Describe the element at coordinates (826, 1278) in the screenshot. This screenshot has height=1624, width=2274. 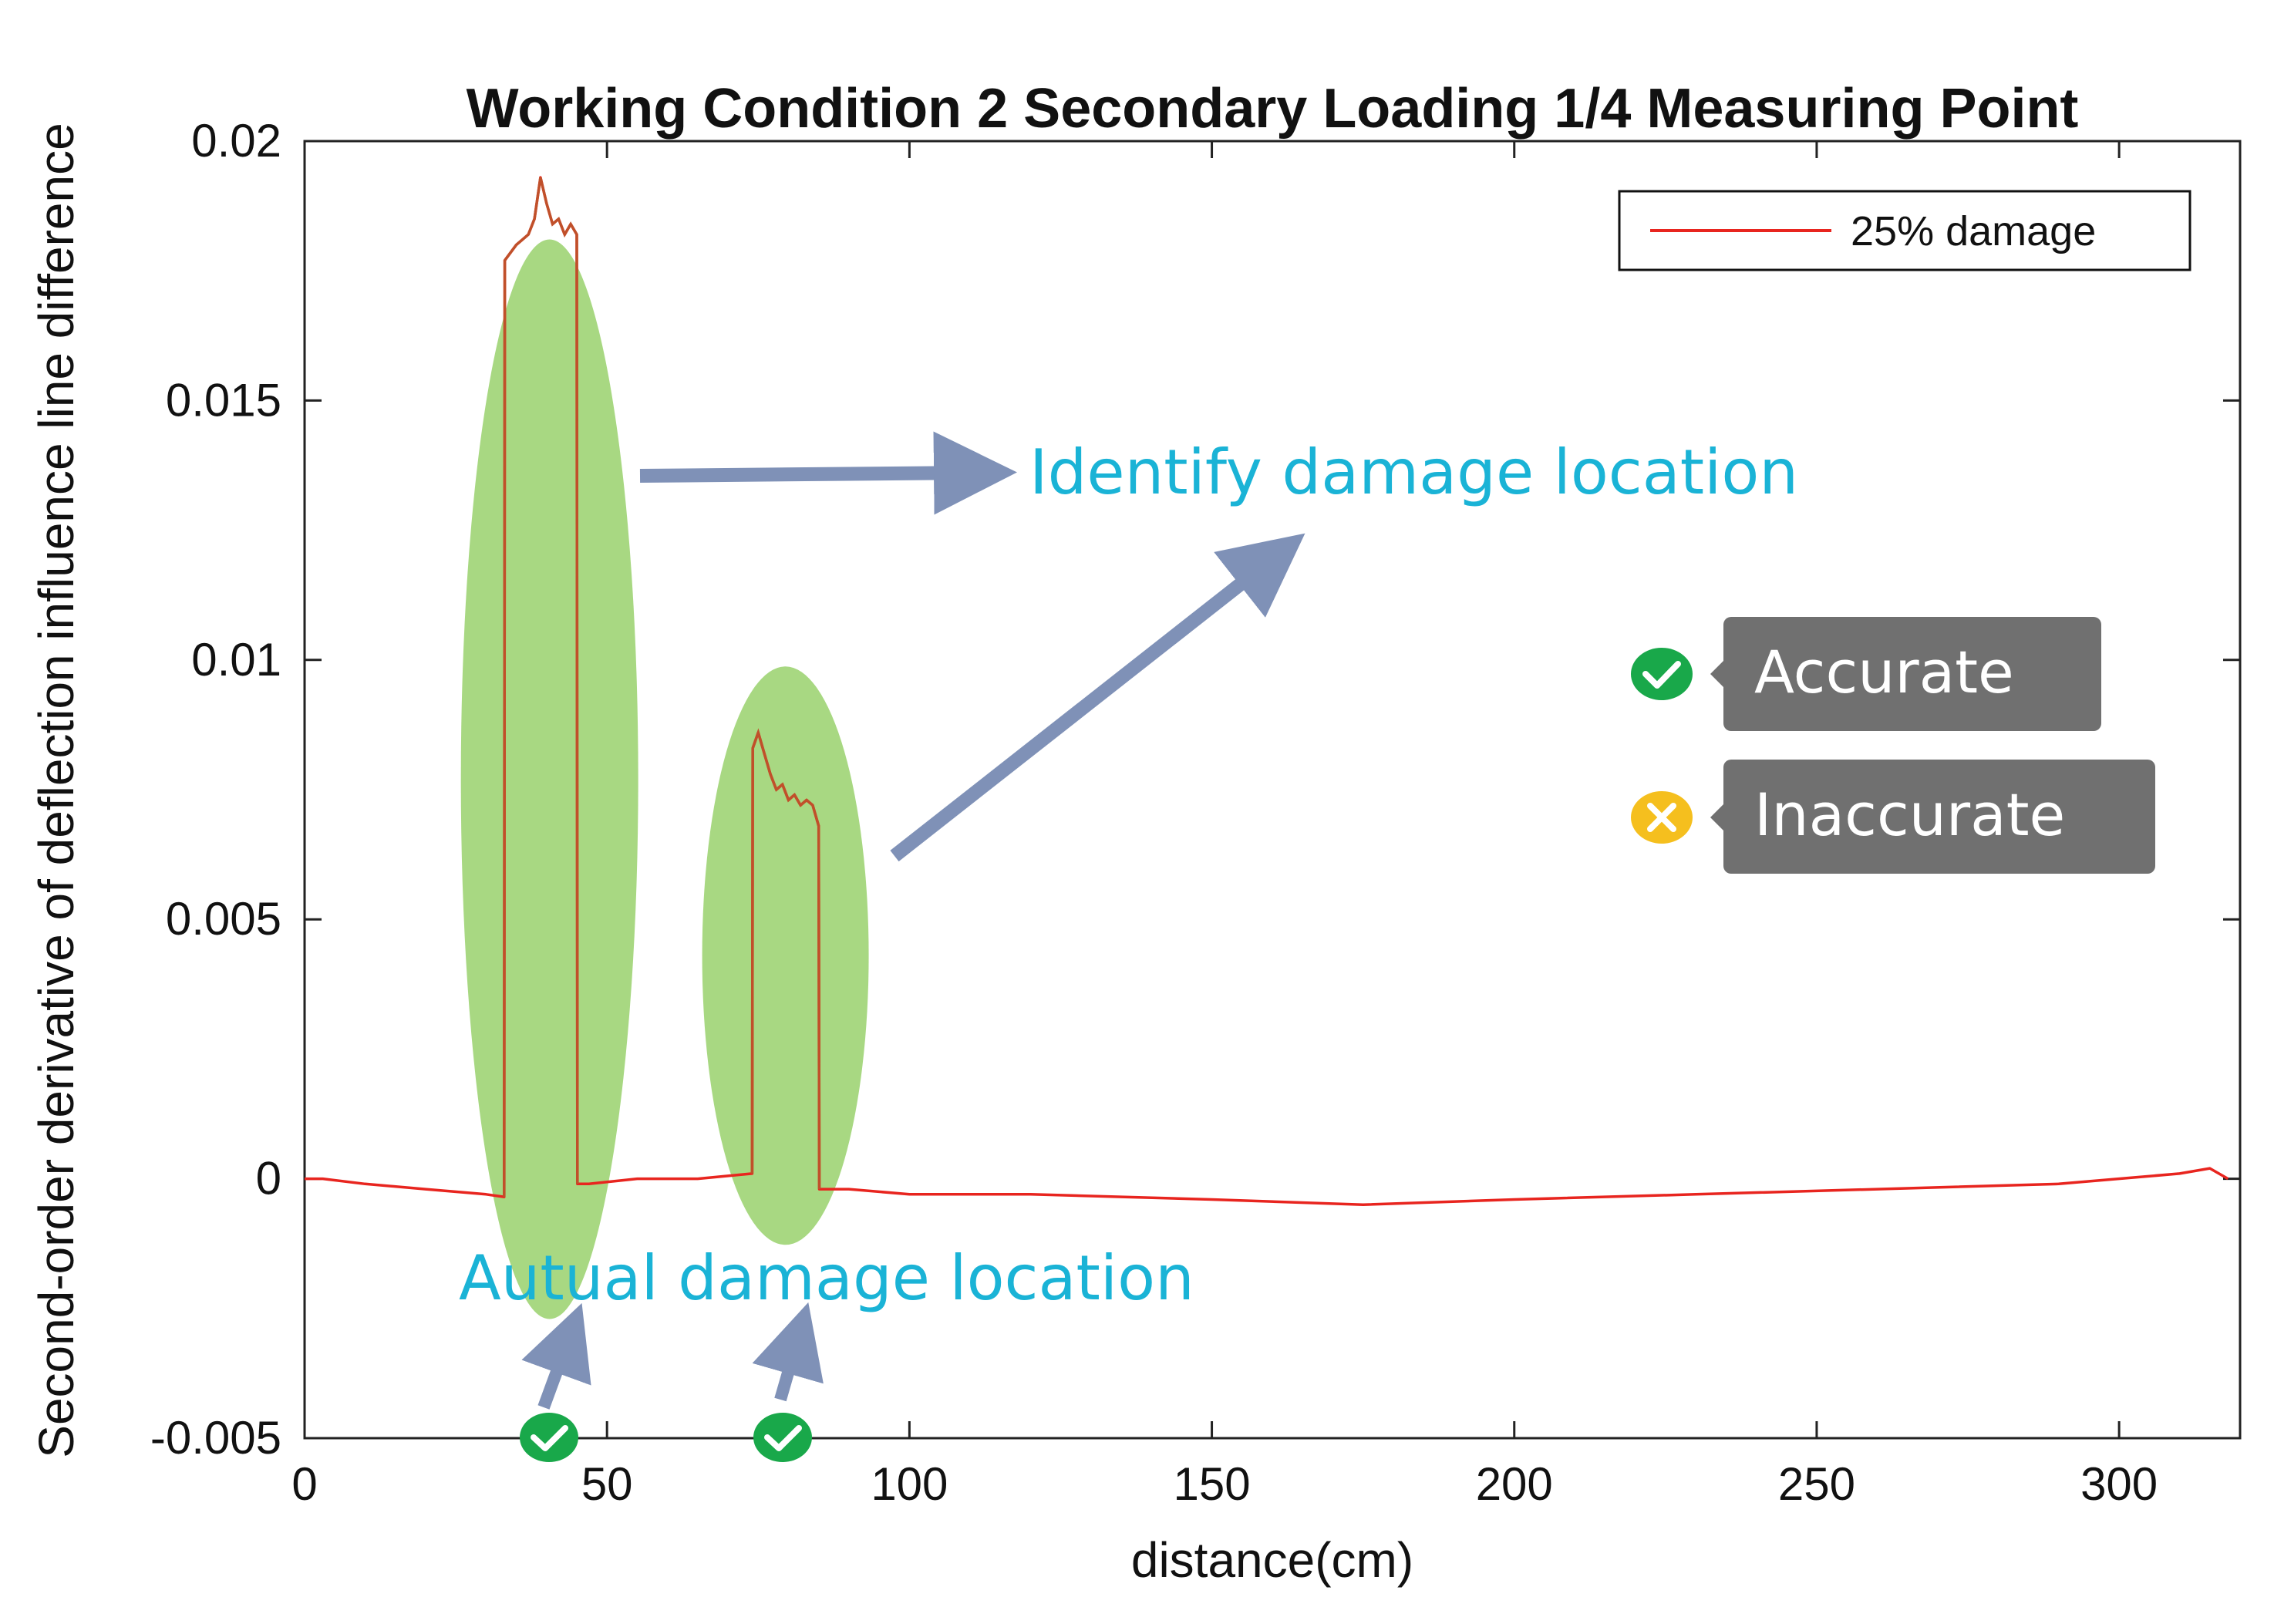
I see `actual-damage-label: Autual damage location` at that location.